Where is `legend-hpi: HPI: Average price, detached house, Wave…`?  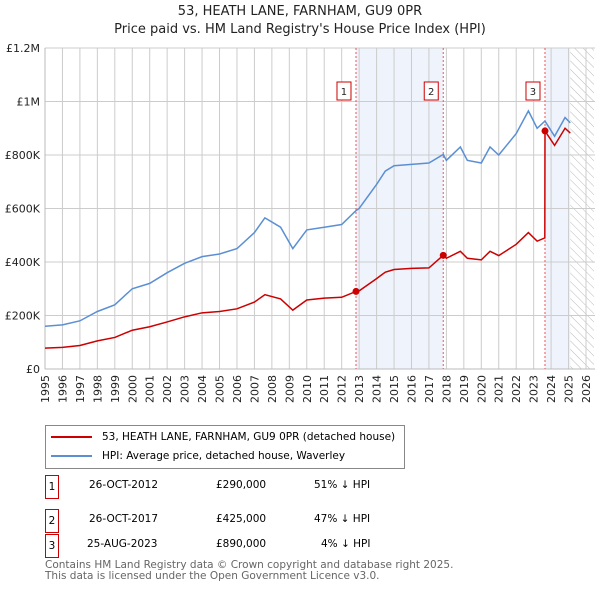 legend-hpi: HPI: Average price, detached house, Wave… is located at coordinates (224, 456).